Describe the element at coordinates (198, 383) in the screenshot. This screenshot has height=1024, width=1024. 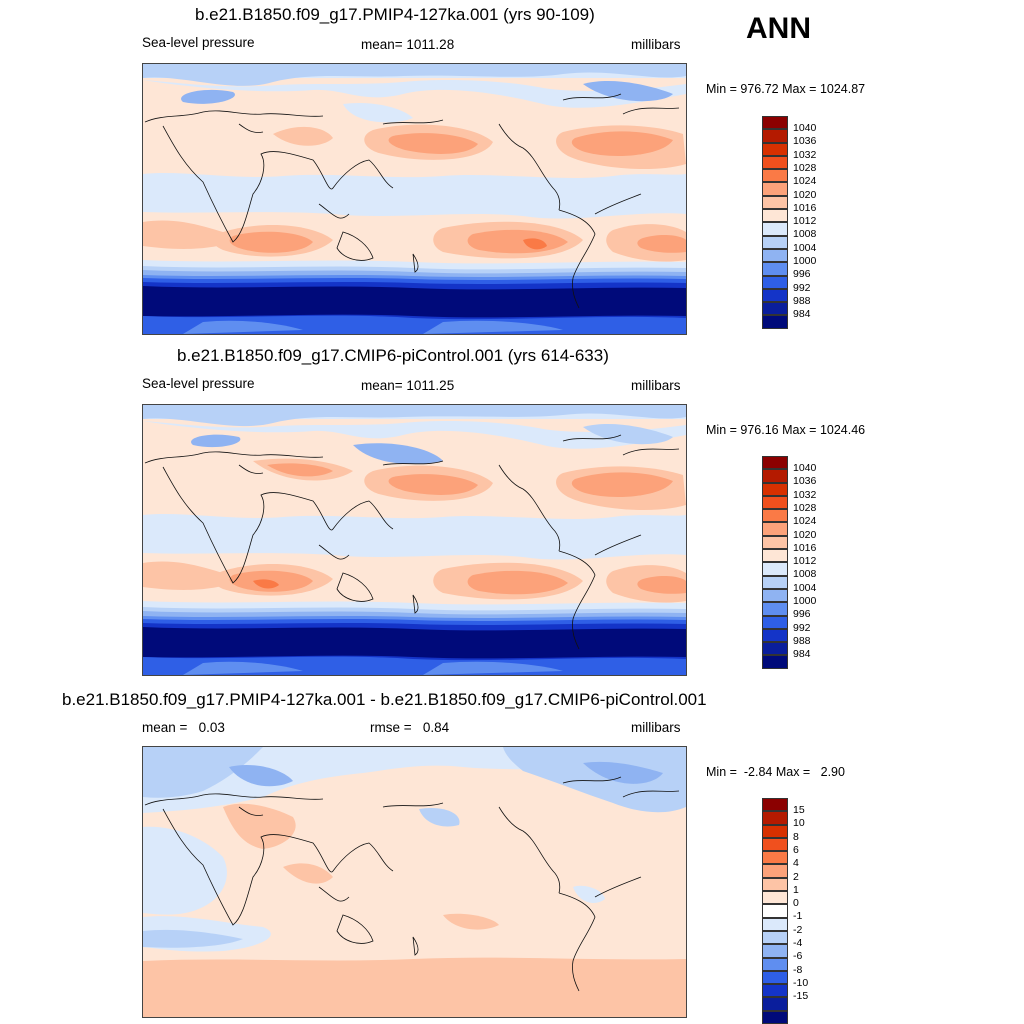
I see `panel2-variable-label: Sea-level pressure` at that location.